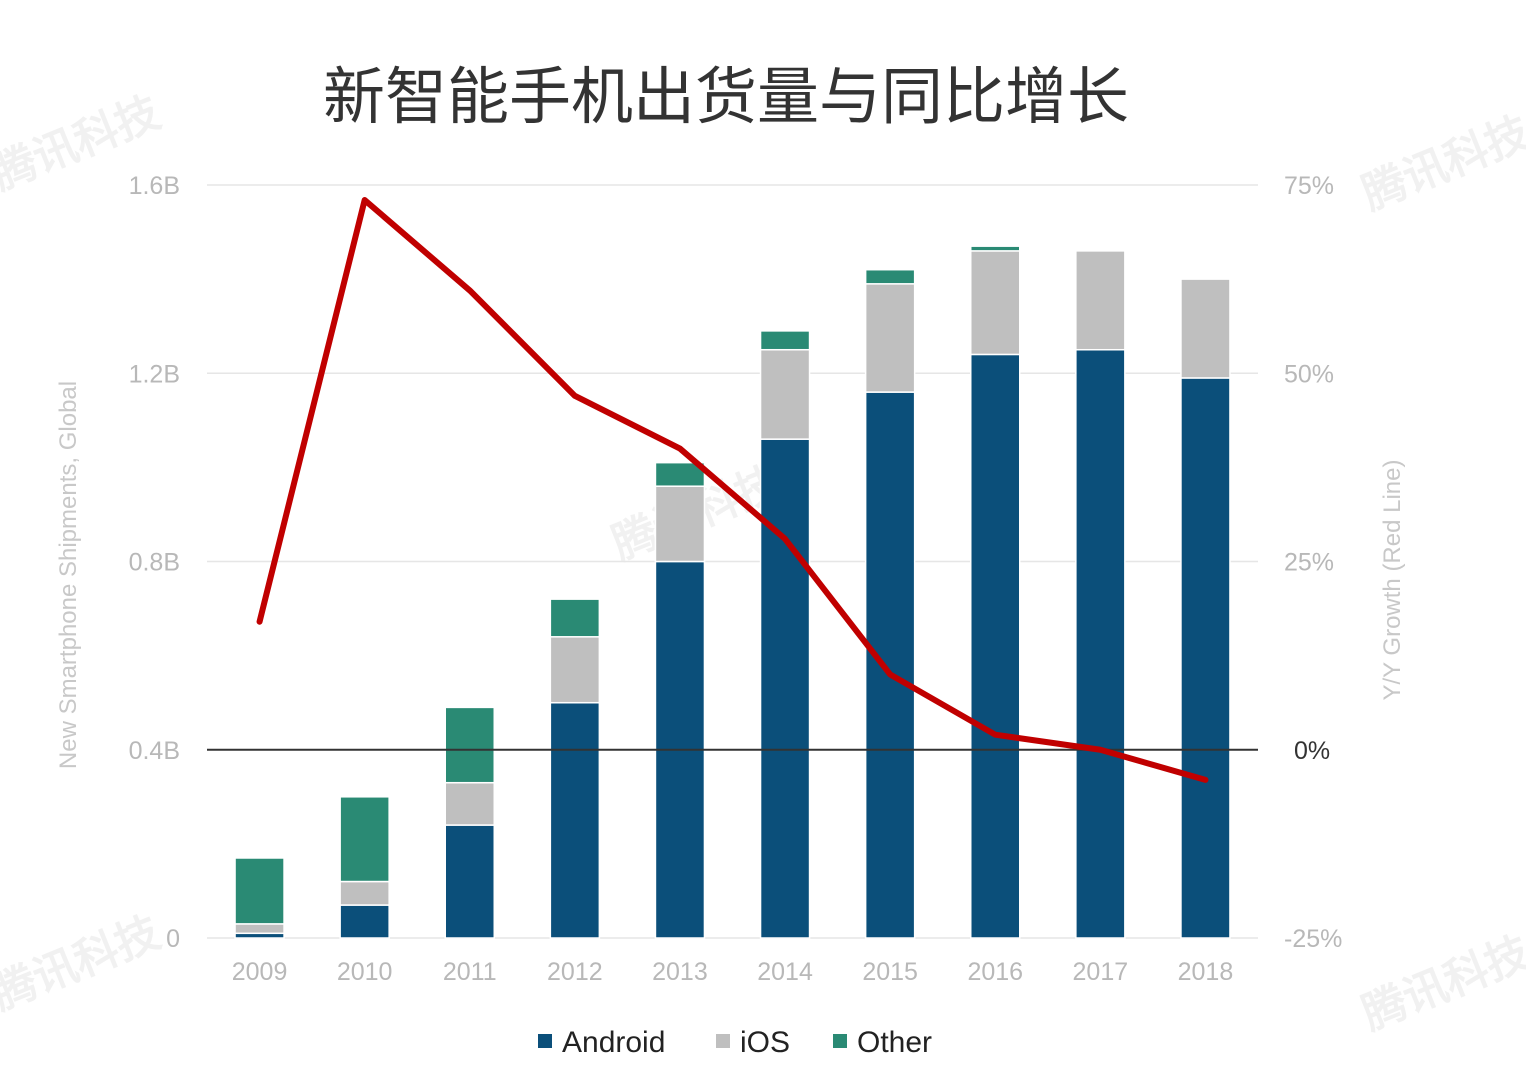 Image resolution: width=1526 pixels, height=1082 pixels. I want to click on legend-swatch-ios, so click(723, 1041).